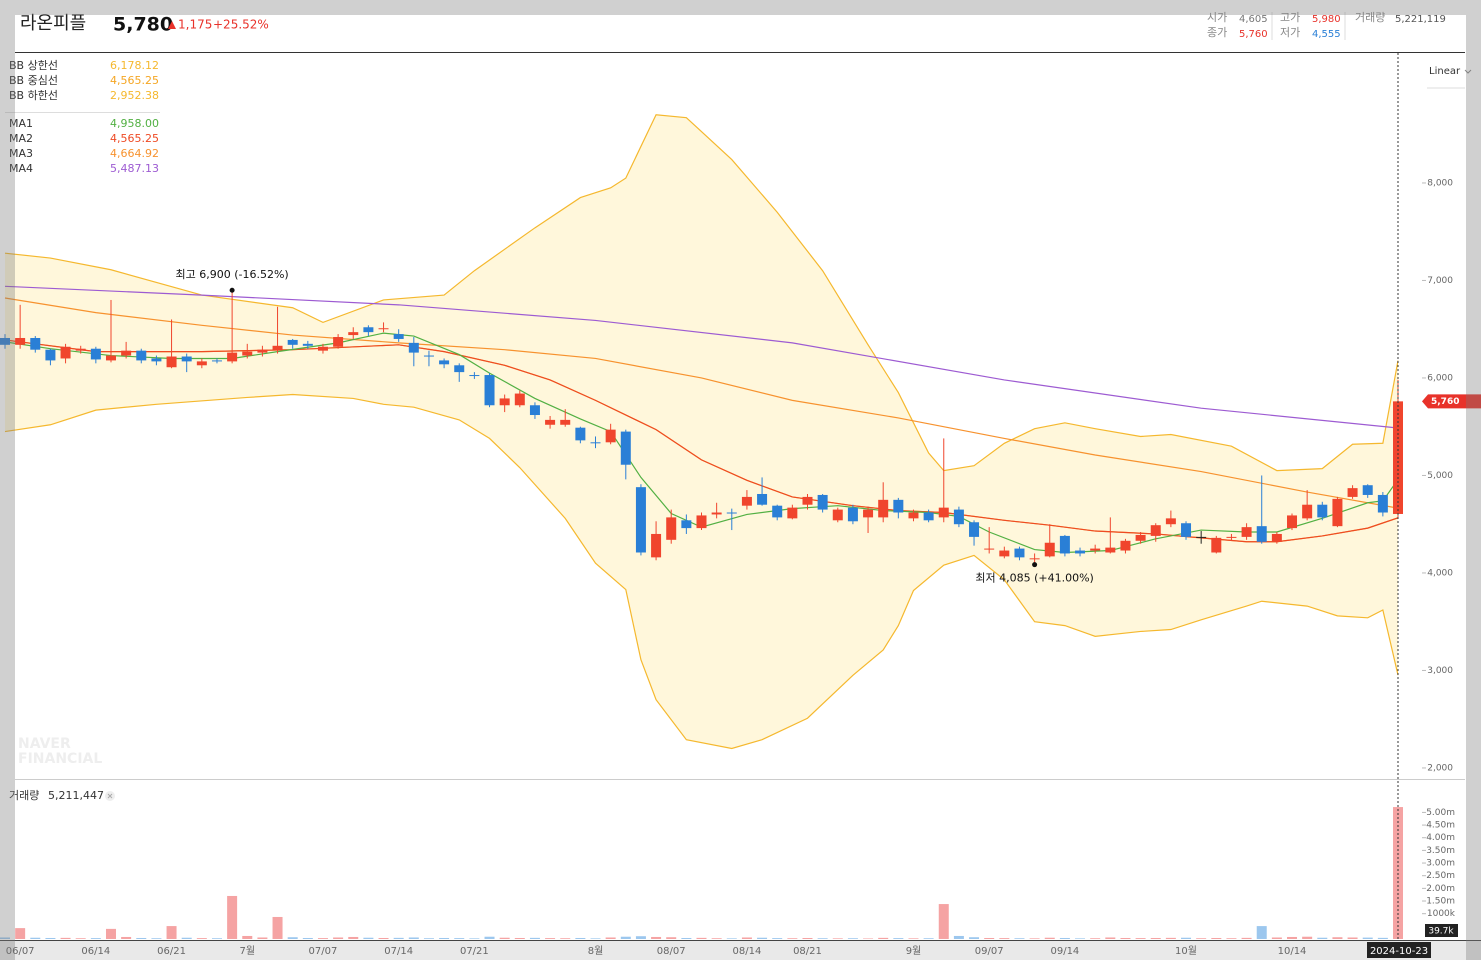  I want to click on y-tick-label: 2,000, so click(1440, 768).